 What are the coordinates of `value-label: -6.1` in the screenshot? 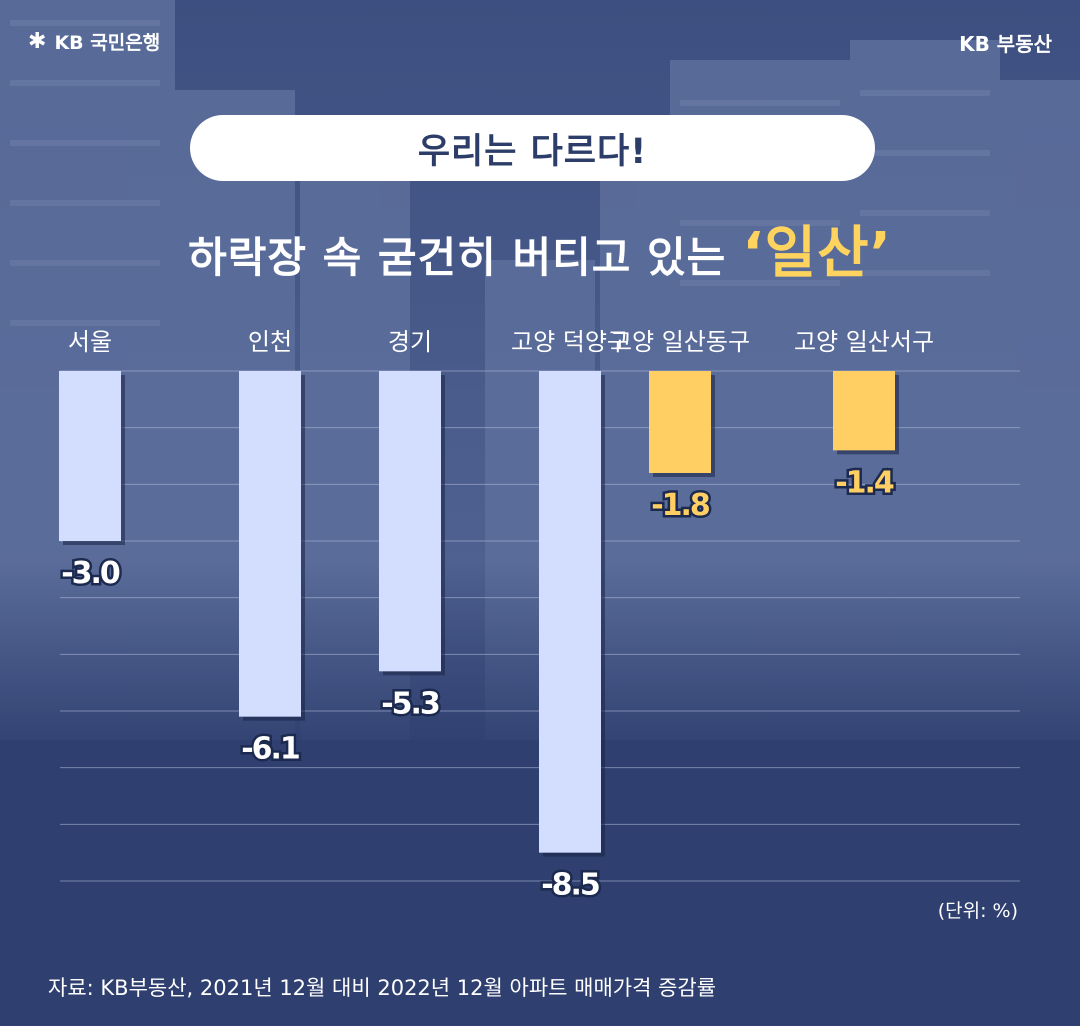 It's located at (270, 749).